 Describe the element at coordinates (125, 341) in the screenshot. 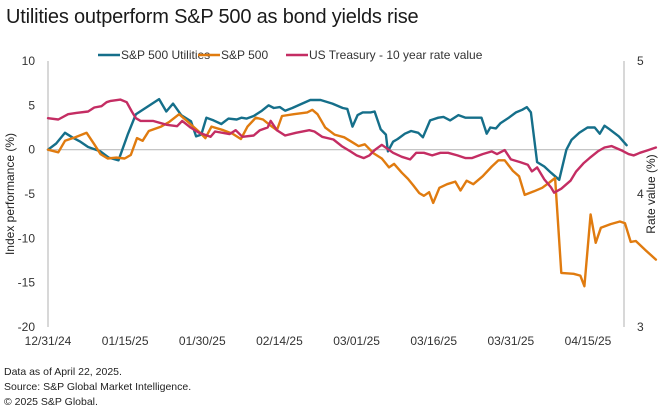

I see `x-tick-label: 01/15/25` at that location.